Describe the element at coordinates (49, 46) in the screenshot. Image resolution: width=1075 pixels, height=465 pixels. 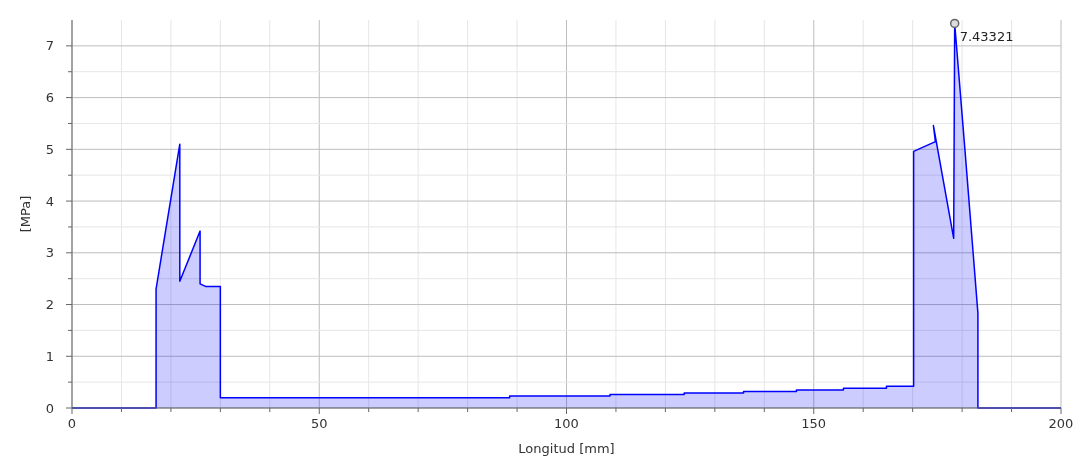
I see `y-tick-label: 7` at that location.